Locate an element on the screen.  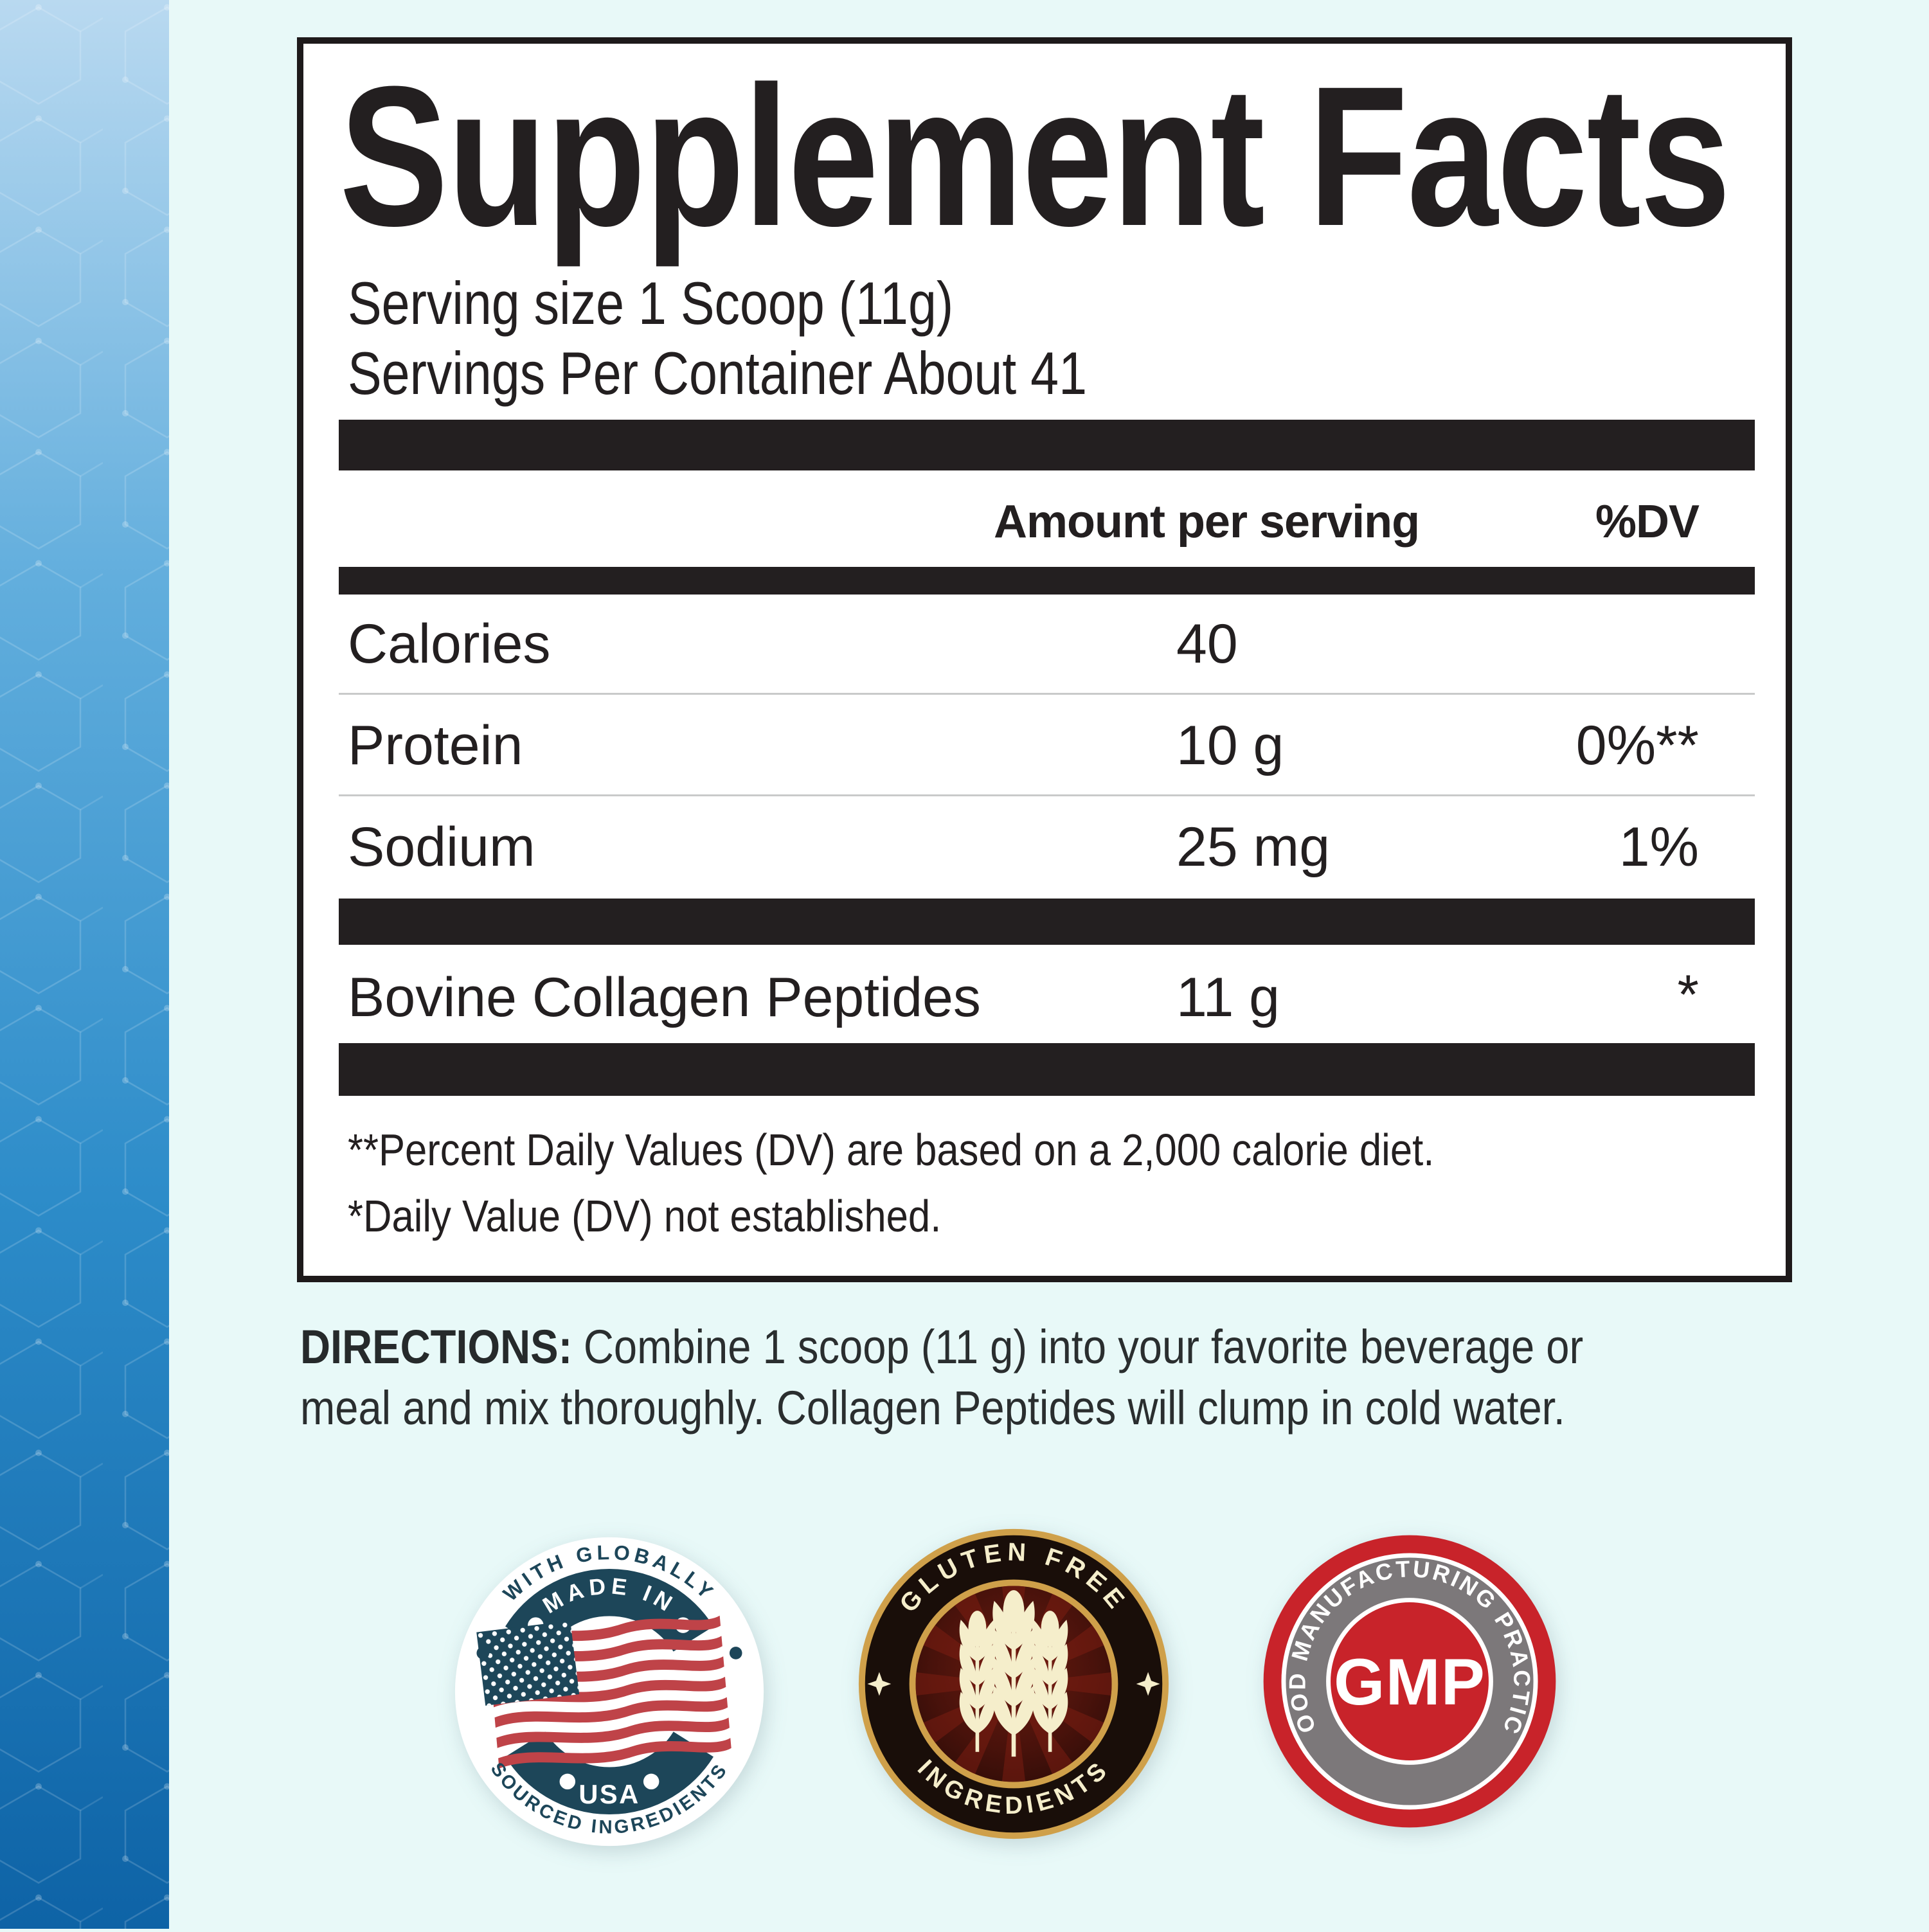
table-row-dv: 0%** is located at coordinates (1637, 745).